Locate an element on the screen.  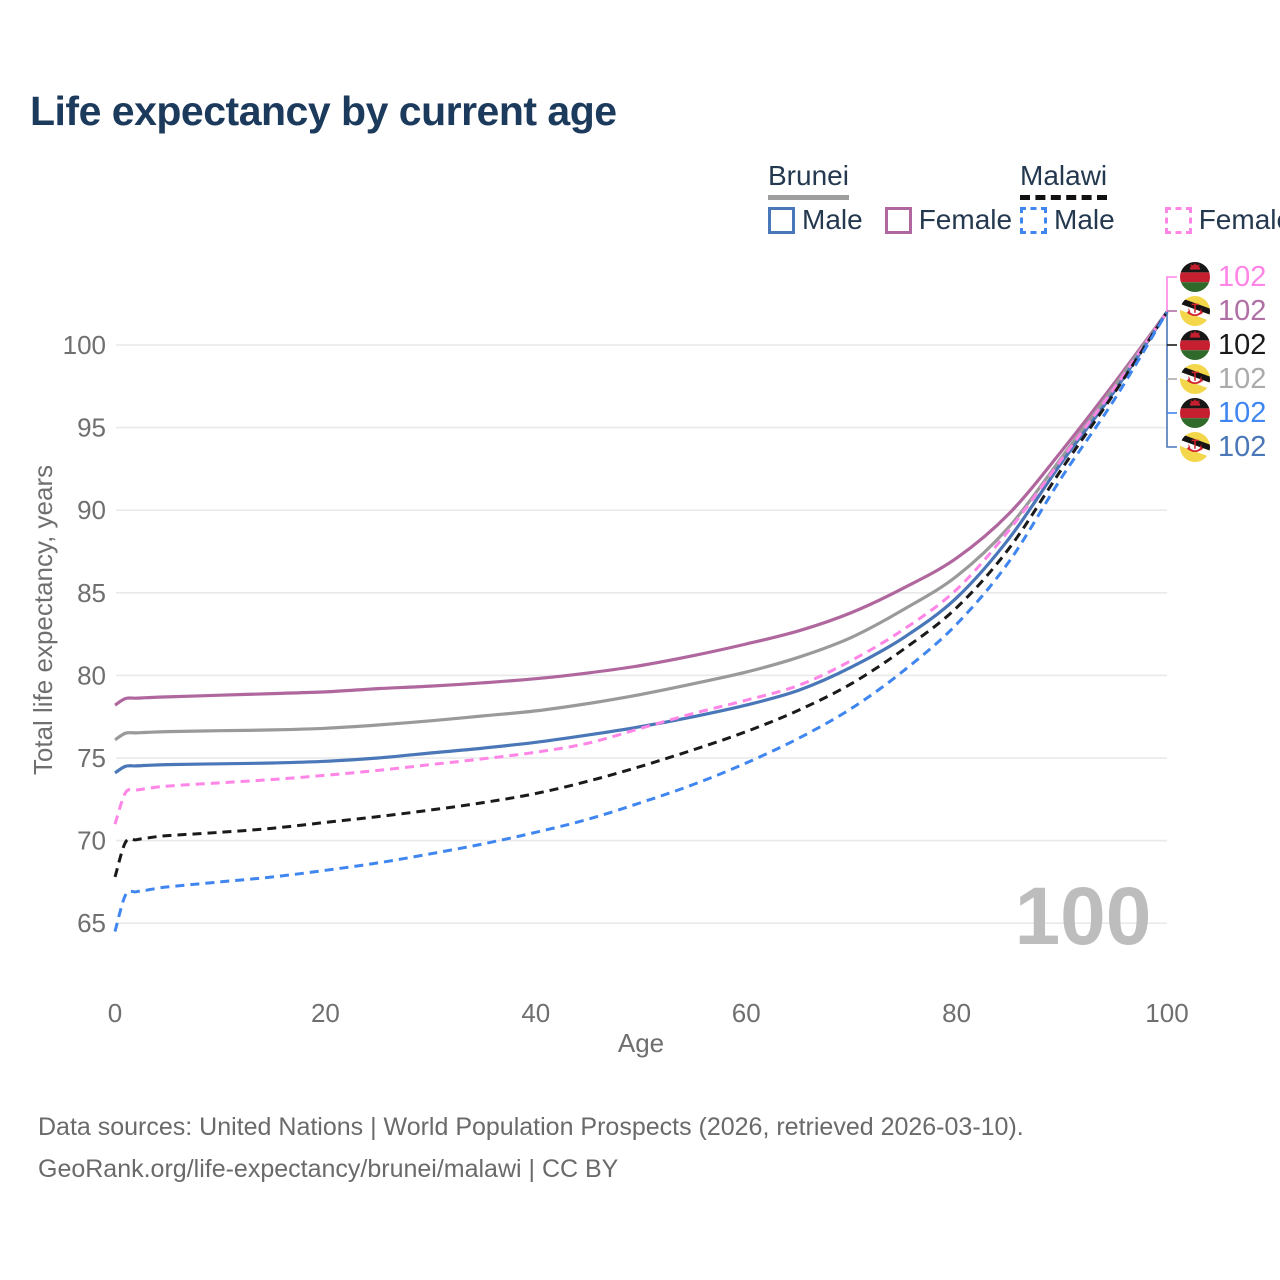
x-tick-label: 40 is located at coordinates (535, 1013).